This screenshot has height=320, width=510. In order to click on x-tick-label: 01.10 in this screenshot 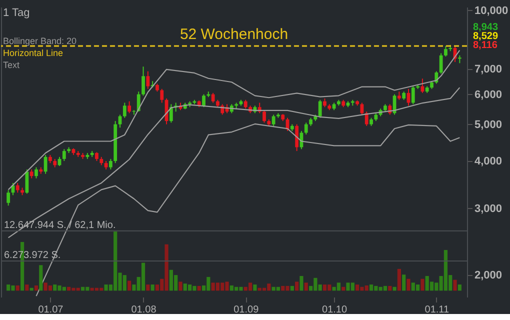, I will do `click(335, 310)`.